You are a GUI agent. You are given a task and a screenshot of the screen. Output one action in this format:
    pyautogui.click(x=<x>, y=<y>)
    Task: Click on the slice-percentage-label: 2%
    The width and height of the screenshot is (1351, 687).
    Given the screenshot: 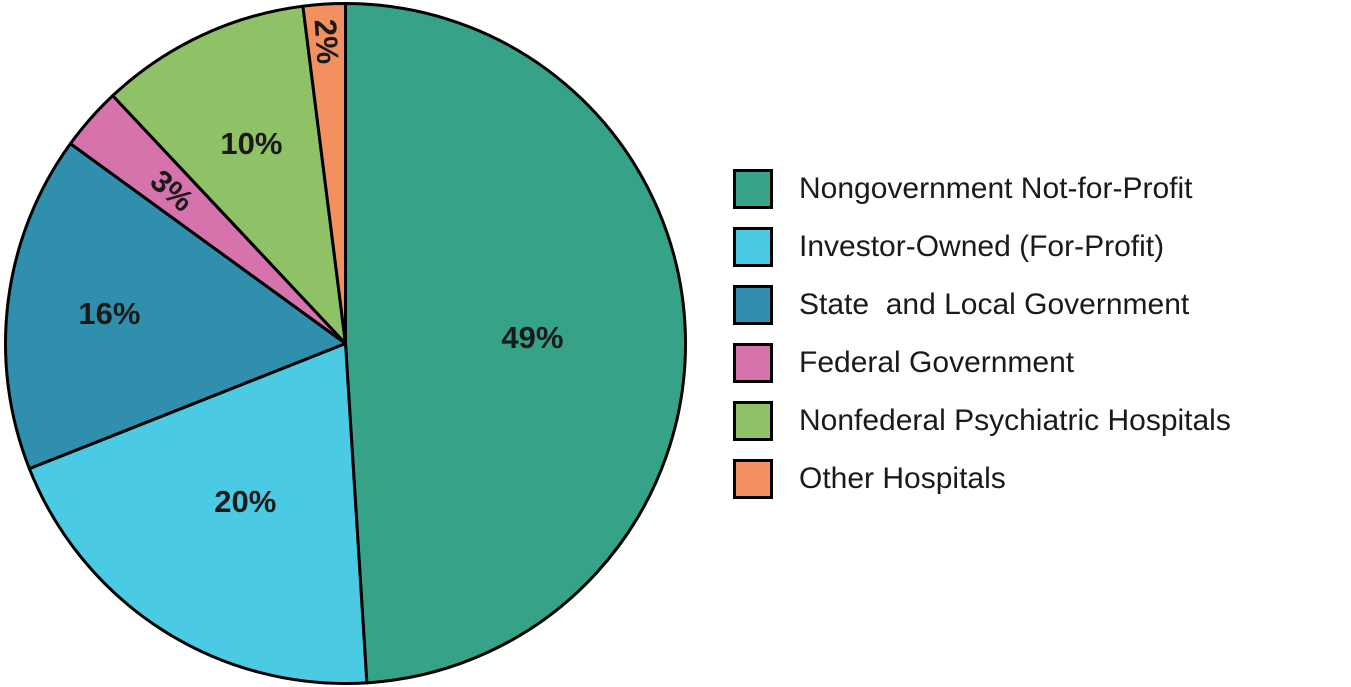 What is the action you would take?
    pyautogui.click(x=326, y=41)
    